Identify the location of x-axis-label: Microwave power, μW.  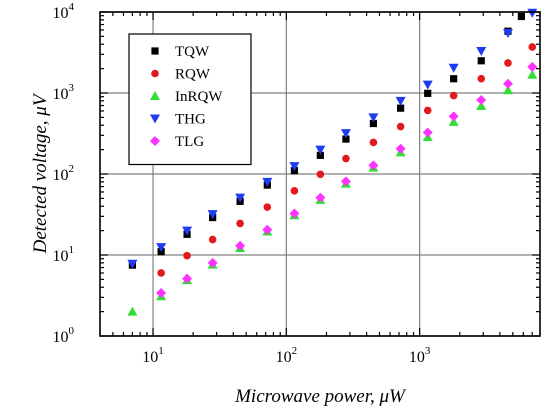
(320, 396).